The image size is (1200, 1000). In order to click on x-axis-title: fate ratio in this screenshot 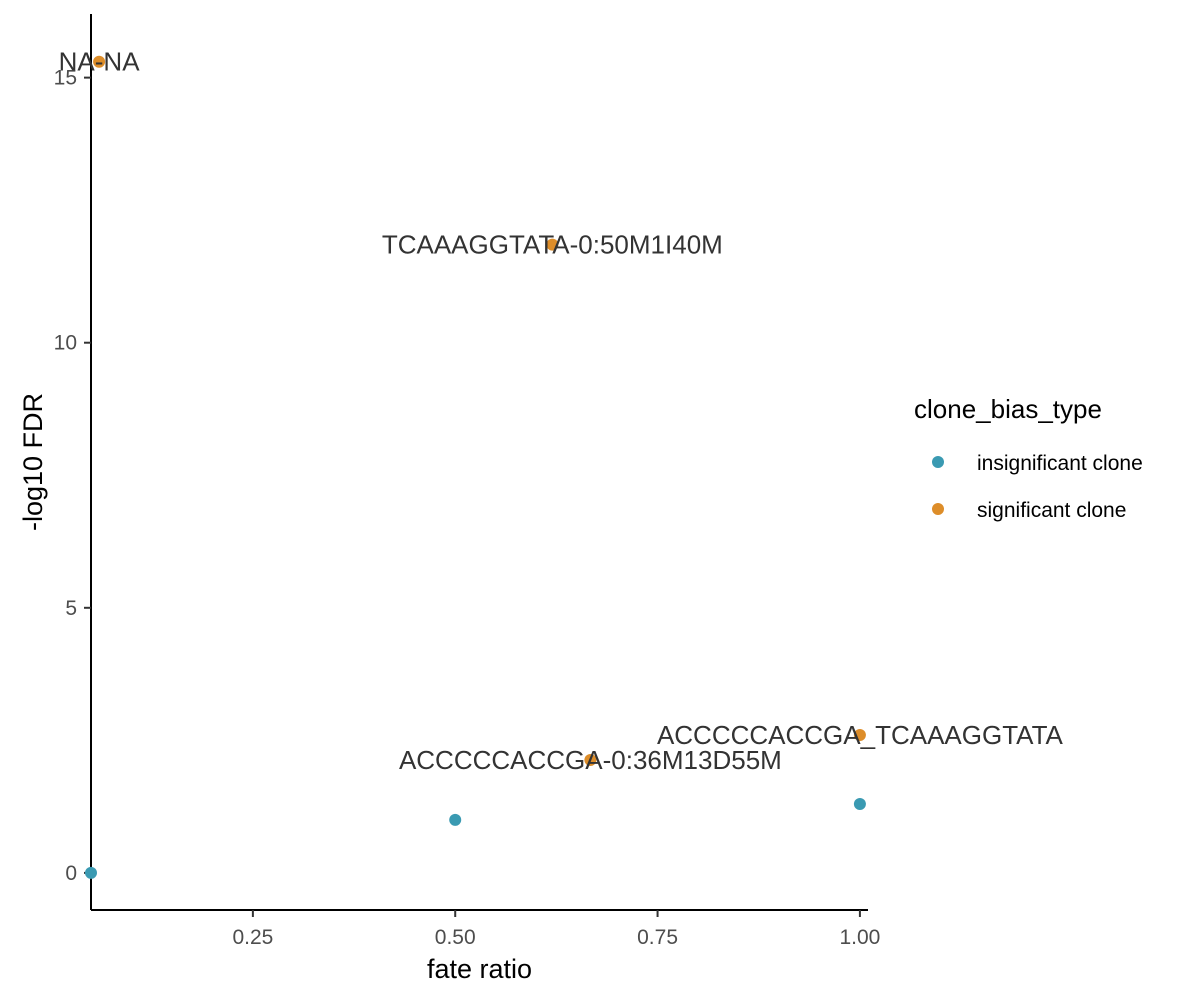, I will do `click(479, 969)`.